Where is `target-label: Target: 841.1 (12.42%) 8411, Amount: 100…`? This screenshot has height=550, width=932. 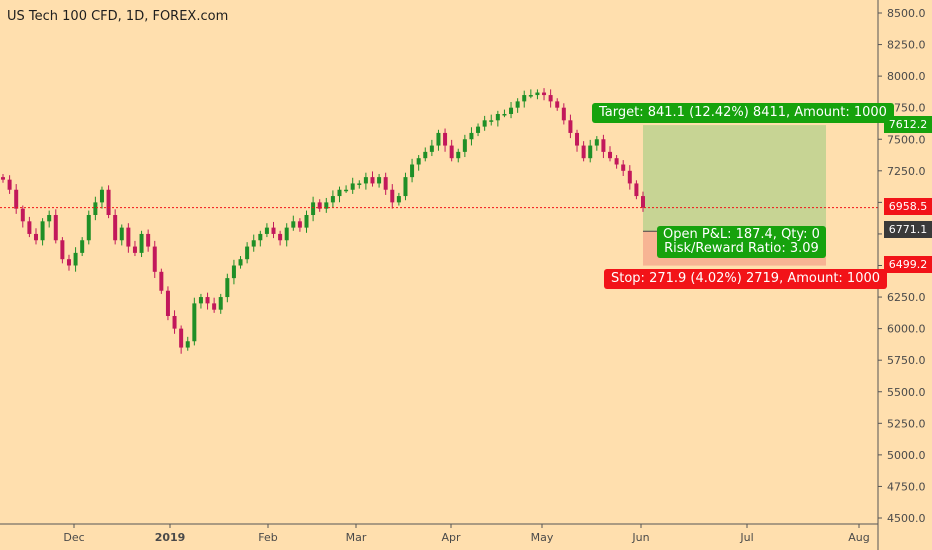
target-label: Target: 841.1 (12.42%) 8411, Amount: 100… is located at coordinates (743, 113).